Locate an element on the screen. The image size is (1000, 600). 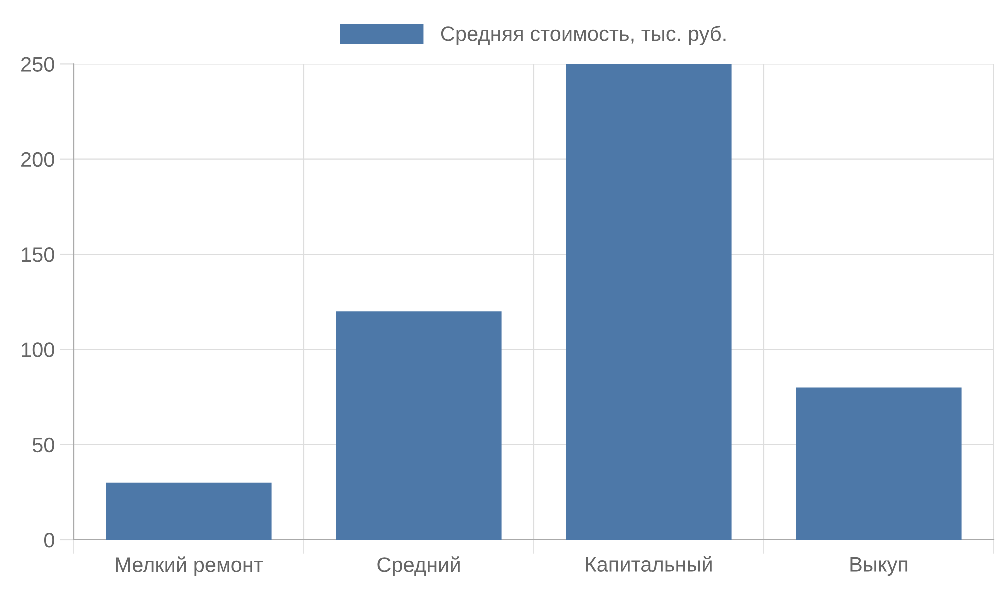
x-tick-label: Капитальный is located at coordinates (649, 564).